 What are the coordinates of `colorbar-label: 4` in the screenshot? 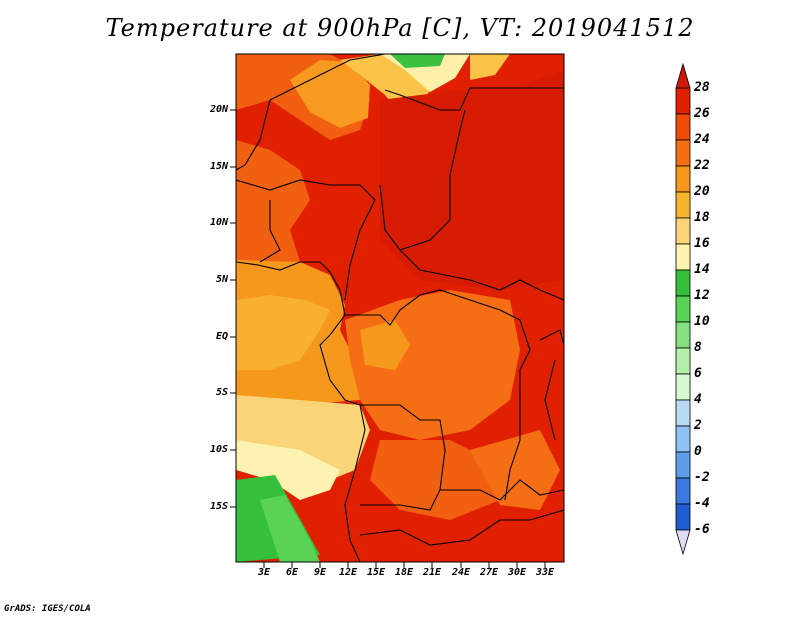 It's located at (698, 399).